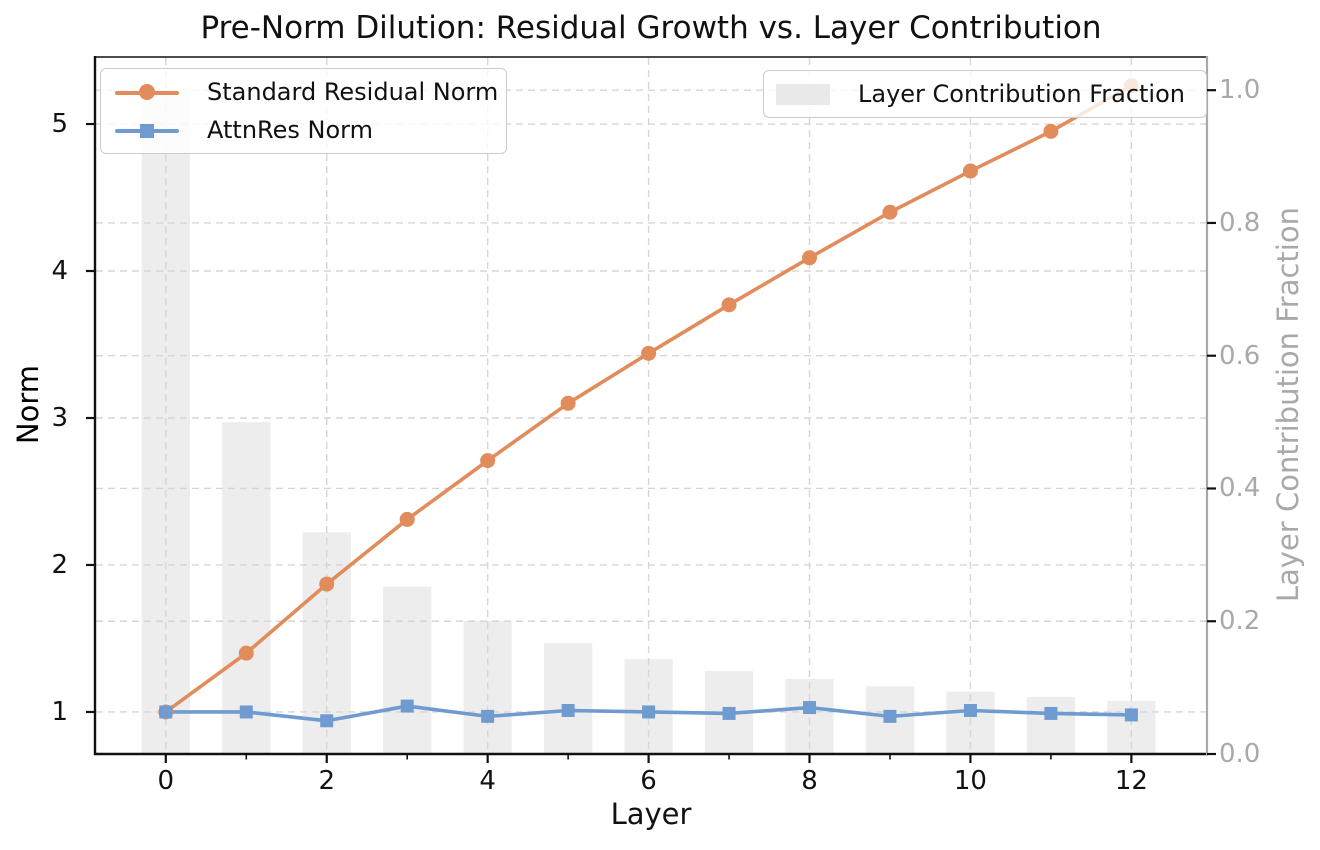 The height and width of the screenshot is (850, 1320). I want to click on yfrac-tick-label-0.6: 0.6, so click(1240, 355).